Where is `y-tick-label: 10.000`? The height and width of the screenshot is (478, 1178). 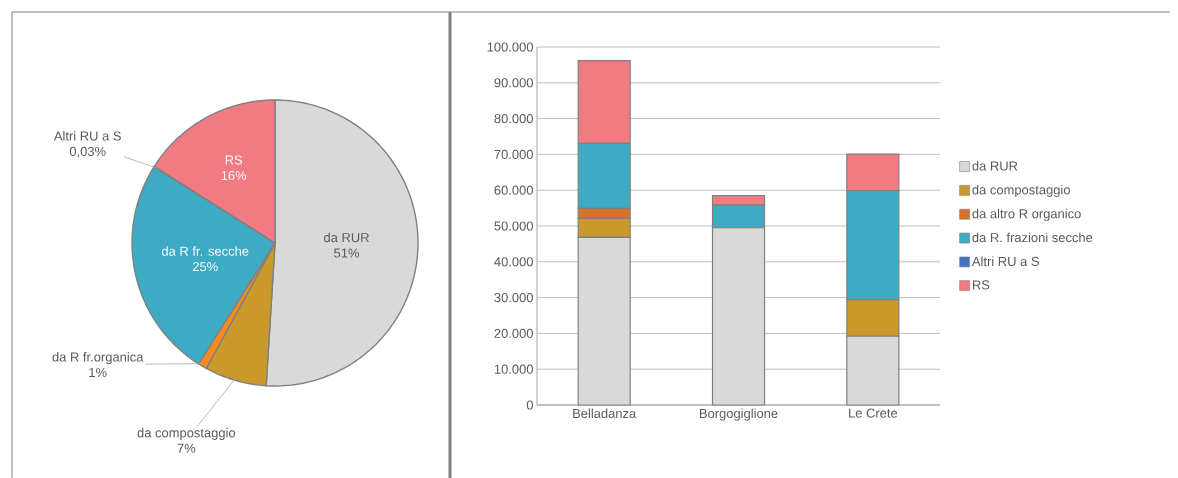 y-tick-label: 10.000 is located at coordinates (513, 369).